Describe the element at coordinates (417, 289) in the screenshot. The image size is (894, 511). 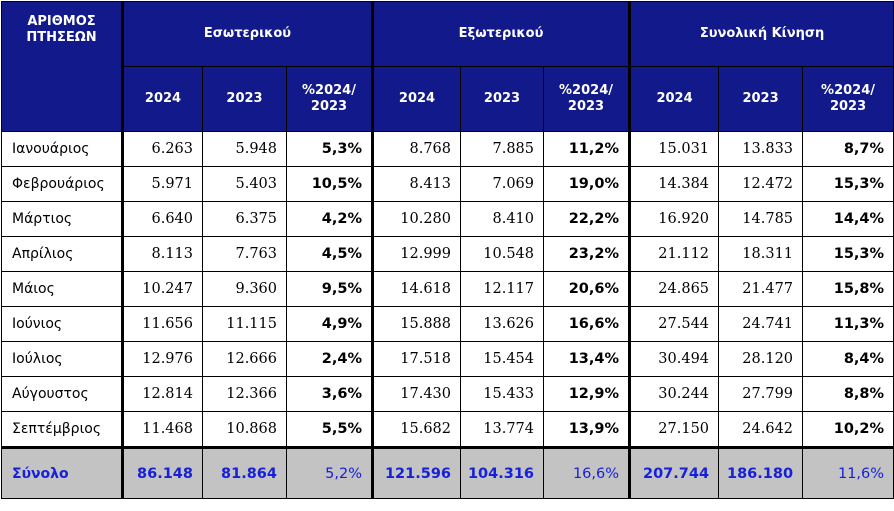
I see `value-cell: 14.618` at that location.